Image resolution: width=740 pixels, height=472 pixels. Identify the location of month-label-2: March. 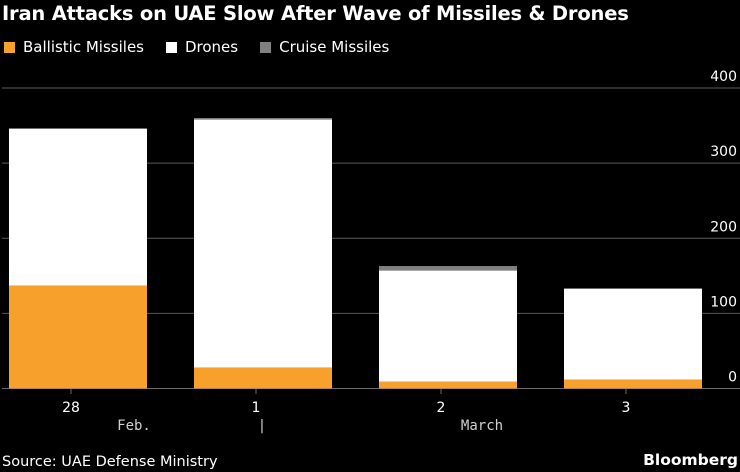
(482, 426).